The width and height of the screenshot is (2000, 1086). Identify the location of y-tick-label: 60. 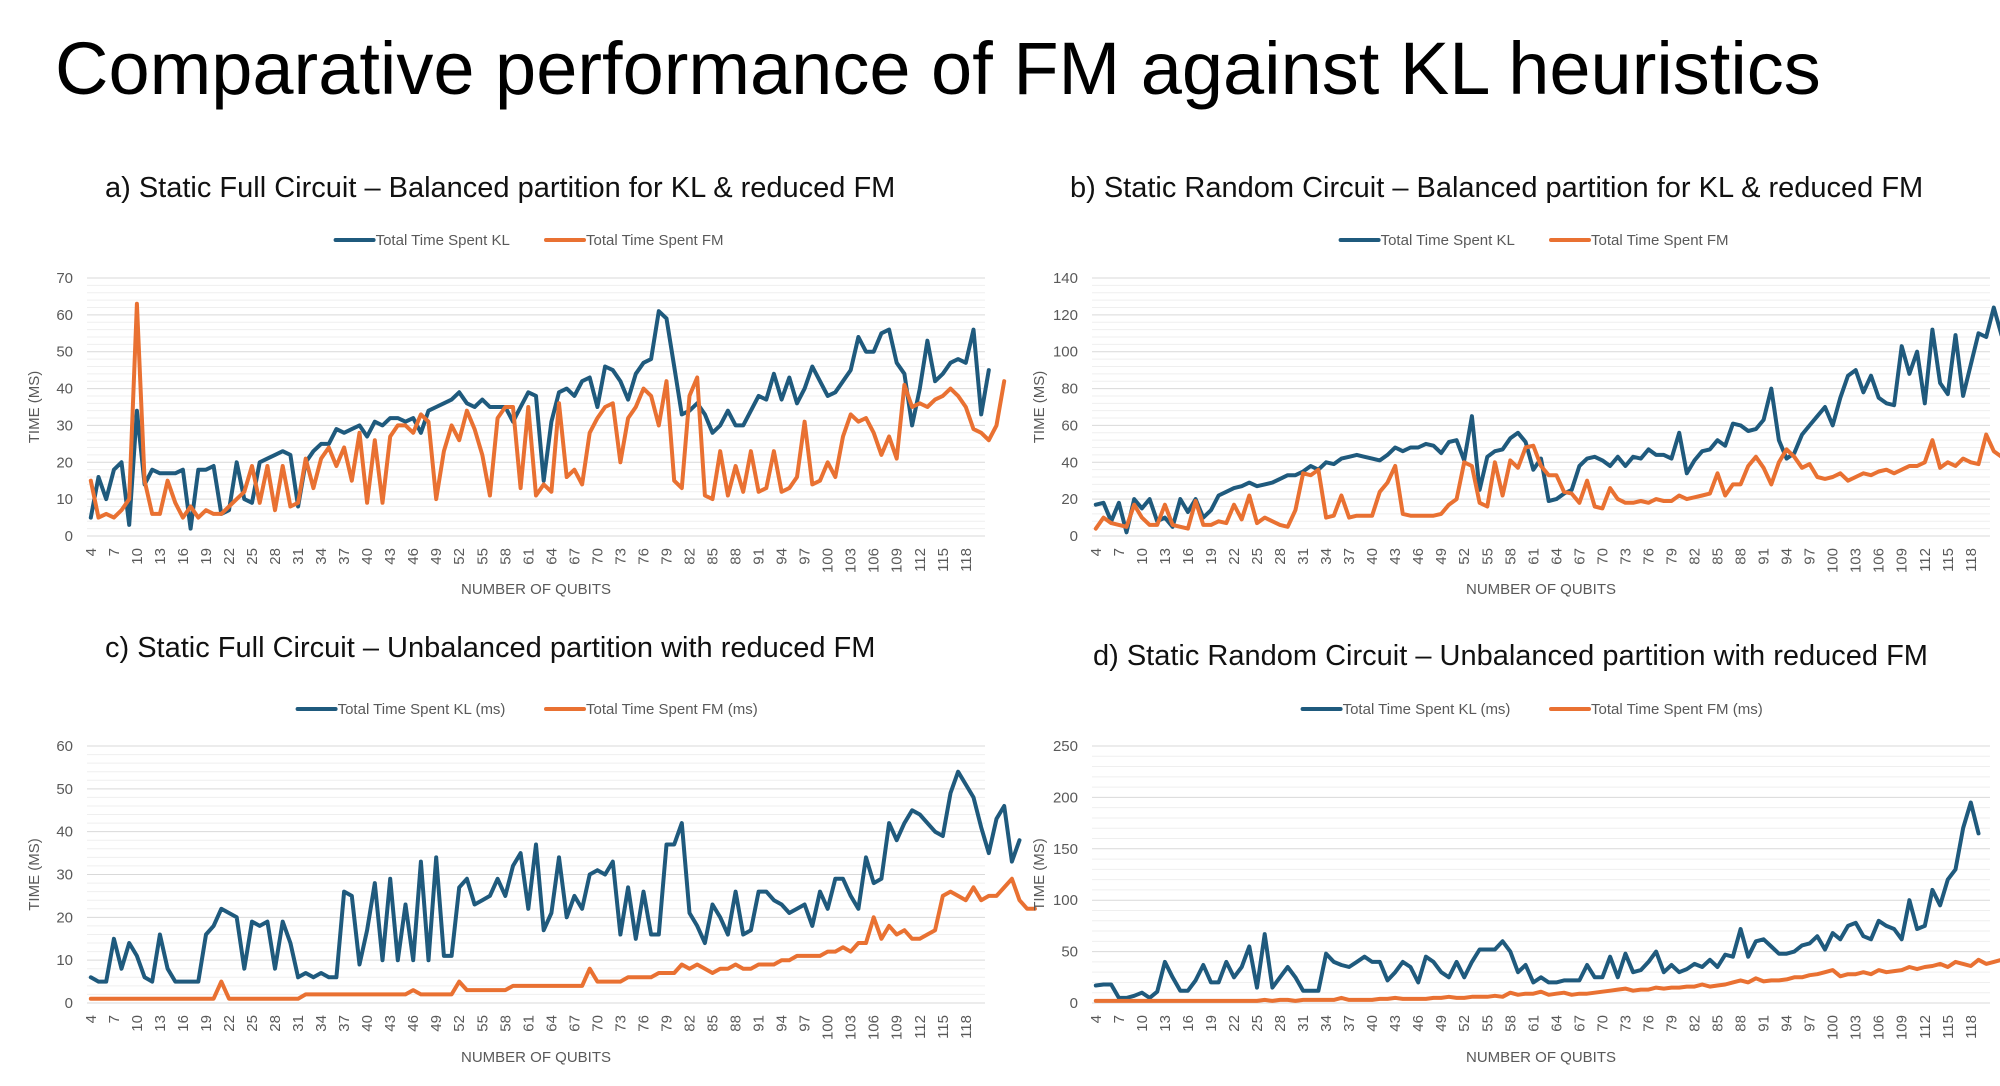
(64, 746).